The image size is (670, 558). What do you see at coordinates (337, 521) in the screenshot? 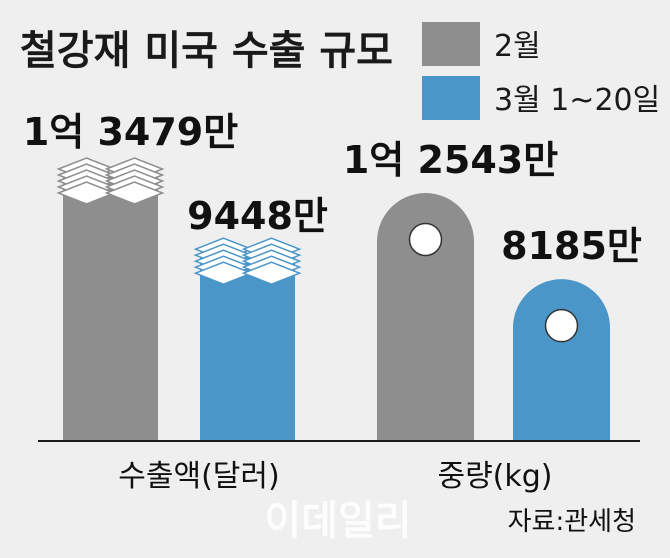
I see `watermark: 이데일리` at bounding box center [337, 521].